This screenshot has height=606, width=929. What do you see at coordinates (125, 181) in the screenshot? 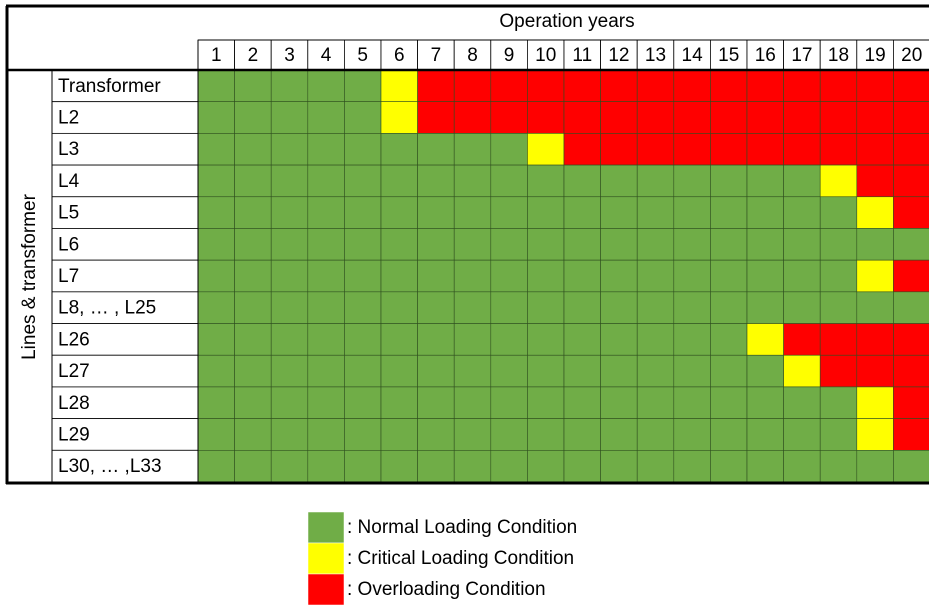
I see `row-label-cell` at bounding box center [125, 181].